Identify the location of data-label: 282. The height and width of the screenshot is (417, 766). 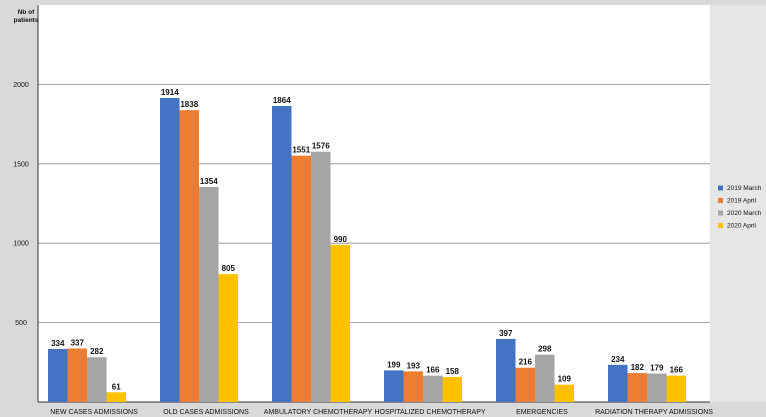
(97, 351).